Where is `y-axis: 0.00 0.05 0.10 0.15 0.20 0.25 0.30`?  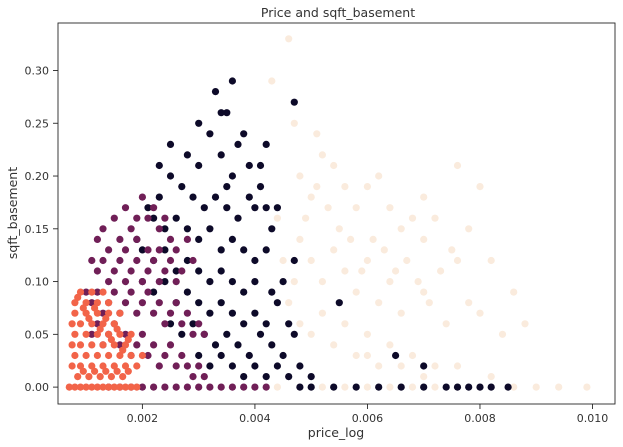 y-axis: 0.00 0.05 0.10 0.15 0.20 0.25 0.30 is located at coordinates (41, 229).